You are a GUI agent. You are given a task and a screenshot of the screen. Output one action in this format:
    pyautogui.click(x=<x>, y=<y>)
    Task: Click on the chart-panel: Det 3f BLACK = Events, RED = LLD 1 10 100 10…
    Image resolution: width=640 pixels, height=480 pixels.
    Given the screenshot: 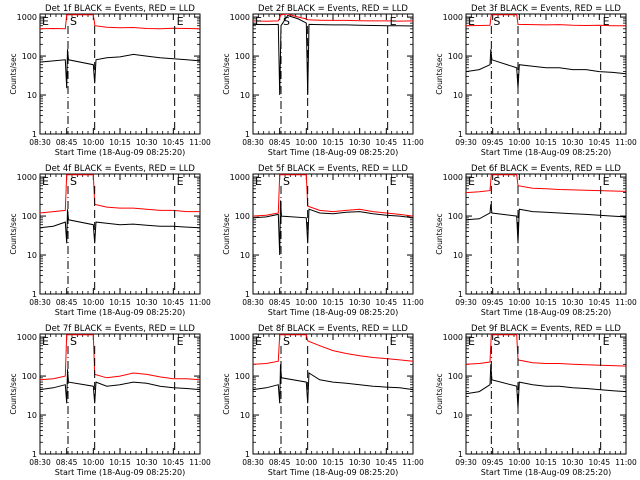 What is the action you would take?
    pyautogui.click(x=536, y=80)
    